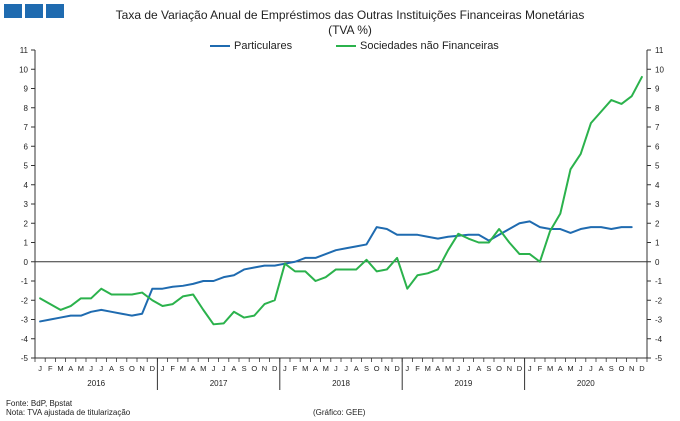  Describe the element at coordinates (586, 383) in the screenshot. I see `year-label: 2020` at that location.